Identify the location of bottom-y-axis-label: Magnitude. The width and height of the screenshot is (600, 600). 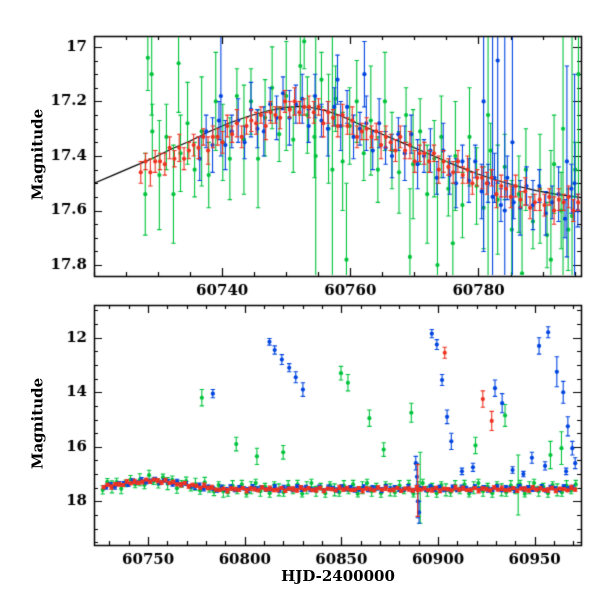
(37, 423).